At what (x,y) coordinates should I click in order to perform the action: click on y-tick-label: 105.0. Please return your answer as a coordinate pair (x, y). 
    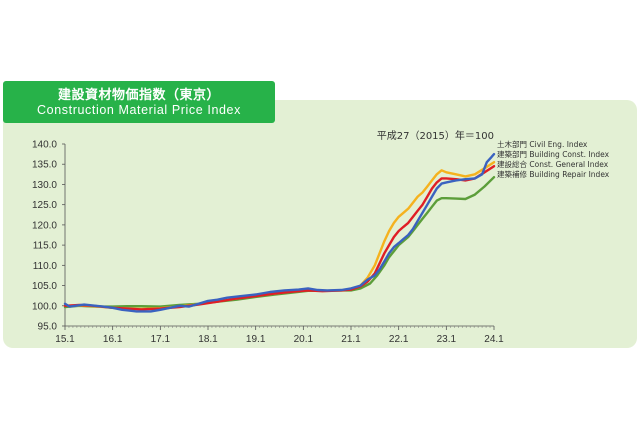
    Looking at the image, I should click on (44, 286).